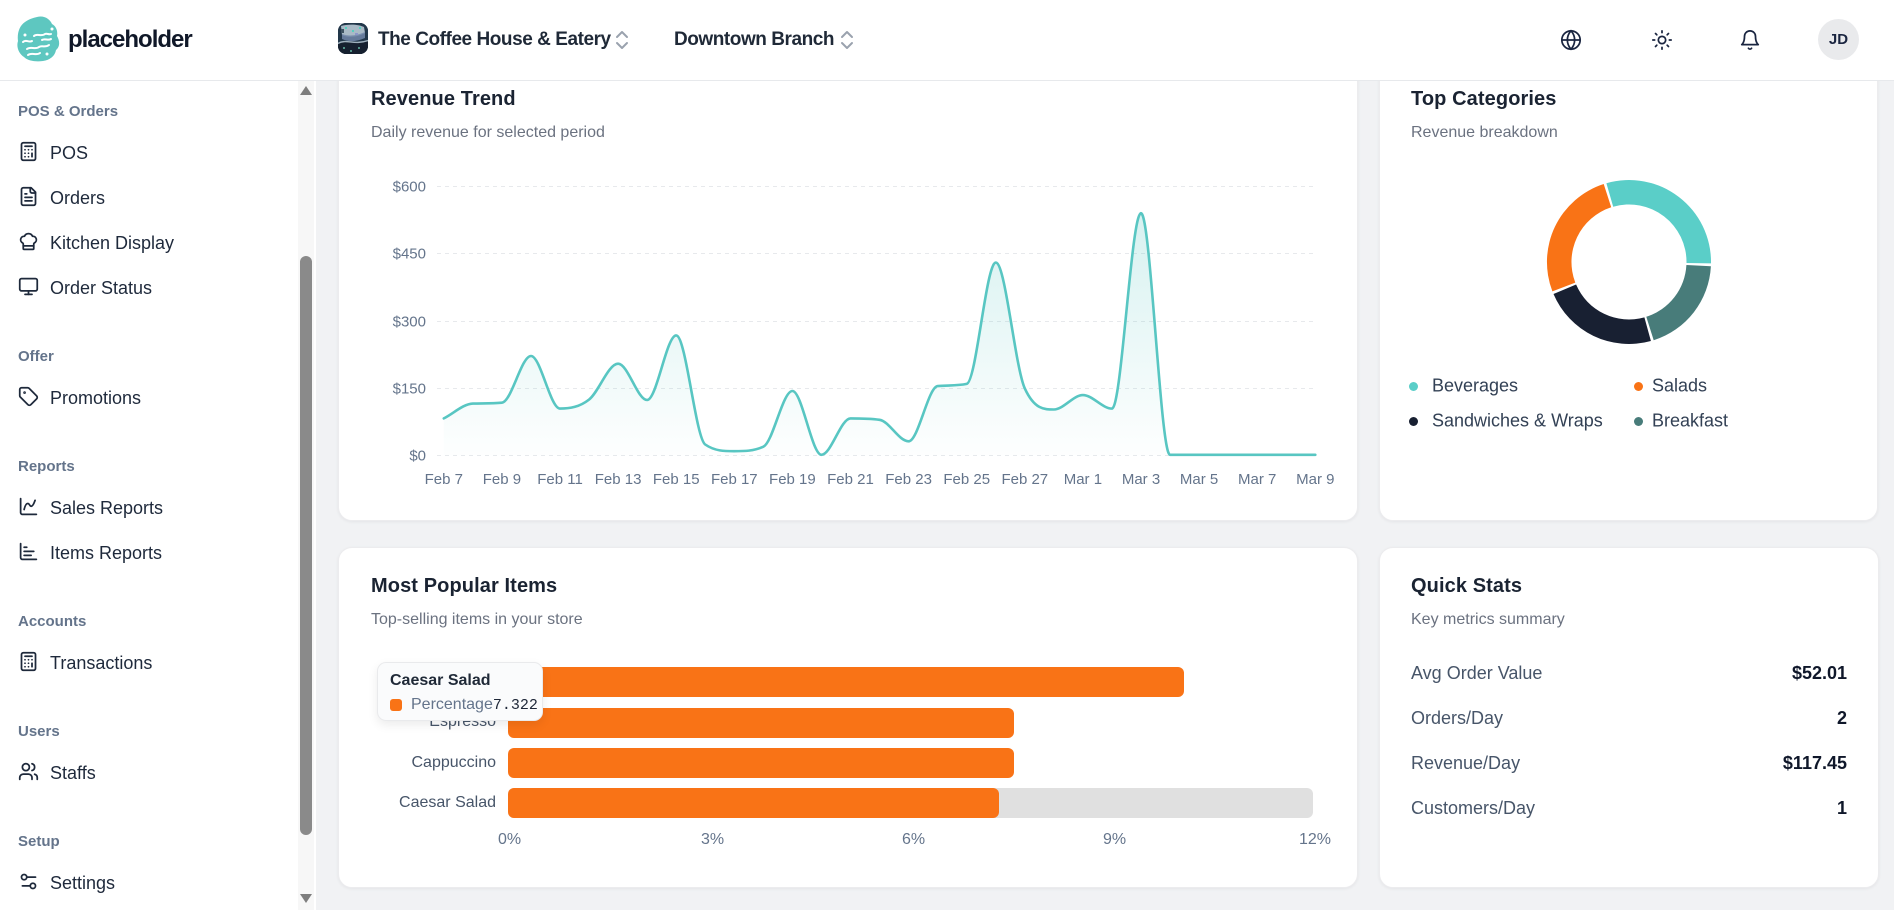 This screenshot has height=910, width=1894. Describe the element at coordinates (1083, 479) in the screenshot. I see `svg-text: Mar 1` at that location.